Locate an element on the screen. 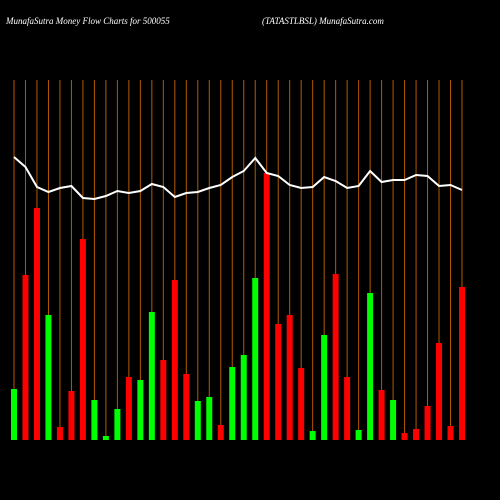  money-flow-line is located at coordinates (238, 178).